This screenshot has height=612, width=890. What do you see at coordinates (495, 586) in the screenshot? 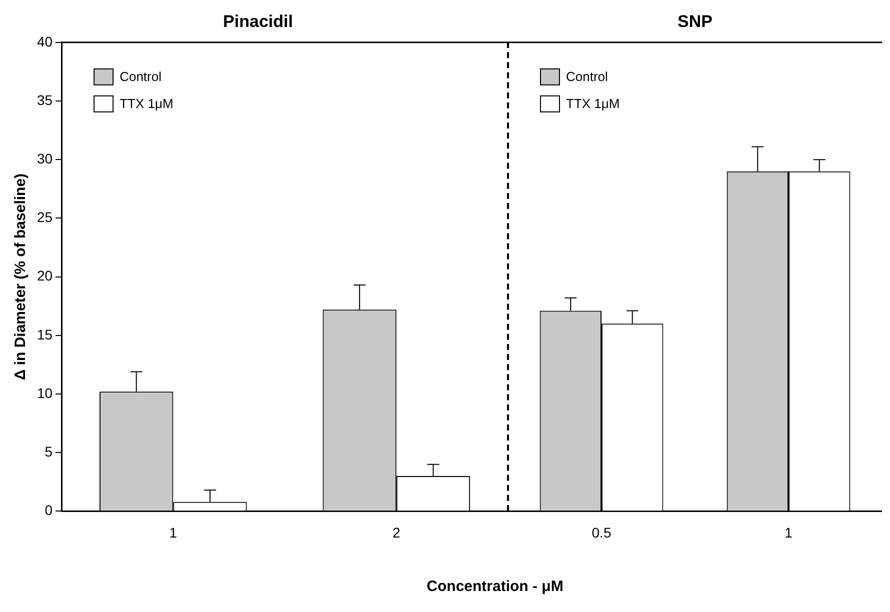
I see `x-axis-title: Concentration - μM` at bounding box center [495, 586].